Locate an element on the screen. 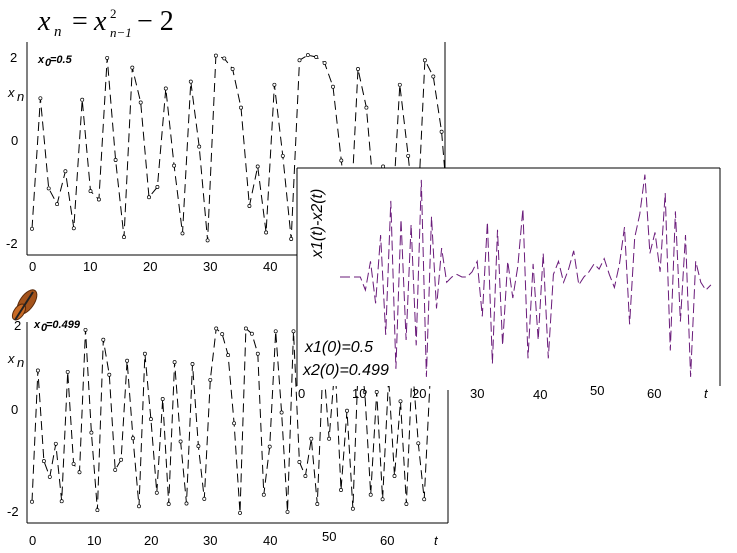 Image resolution: width=737 pixels, height=553 pixels. panel2-xtick: 60 is located at coordinates (387, 540).